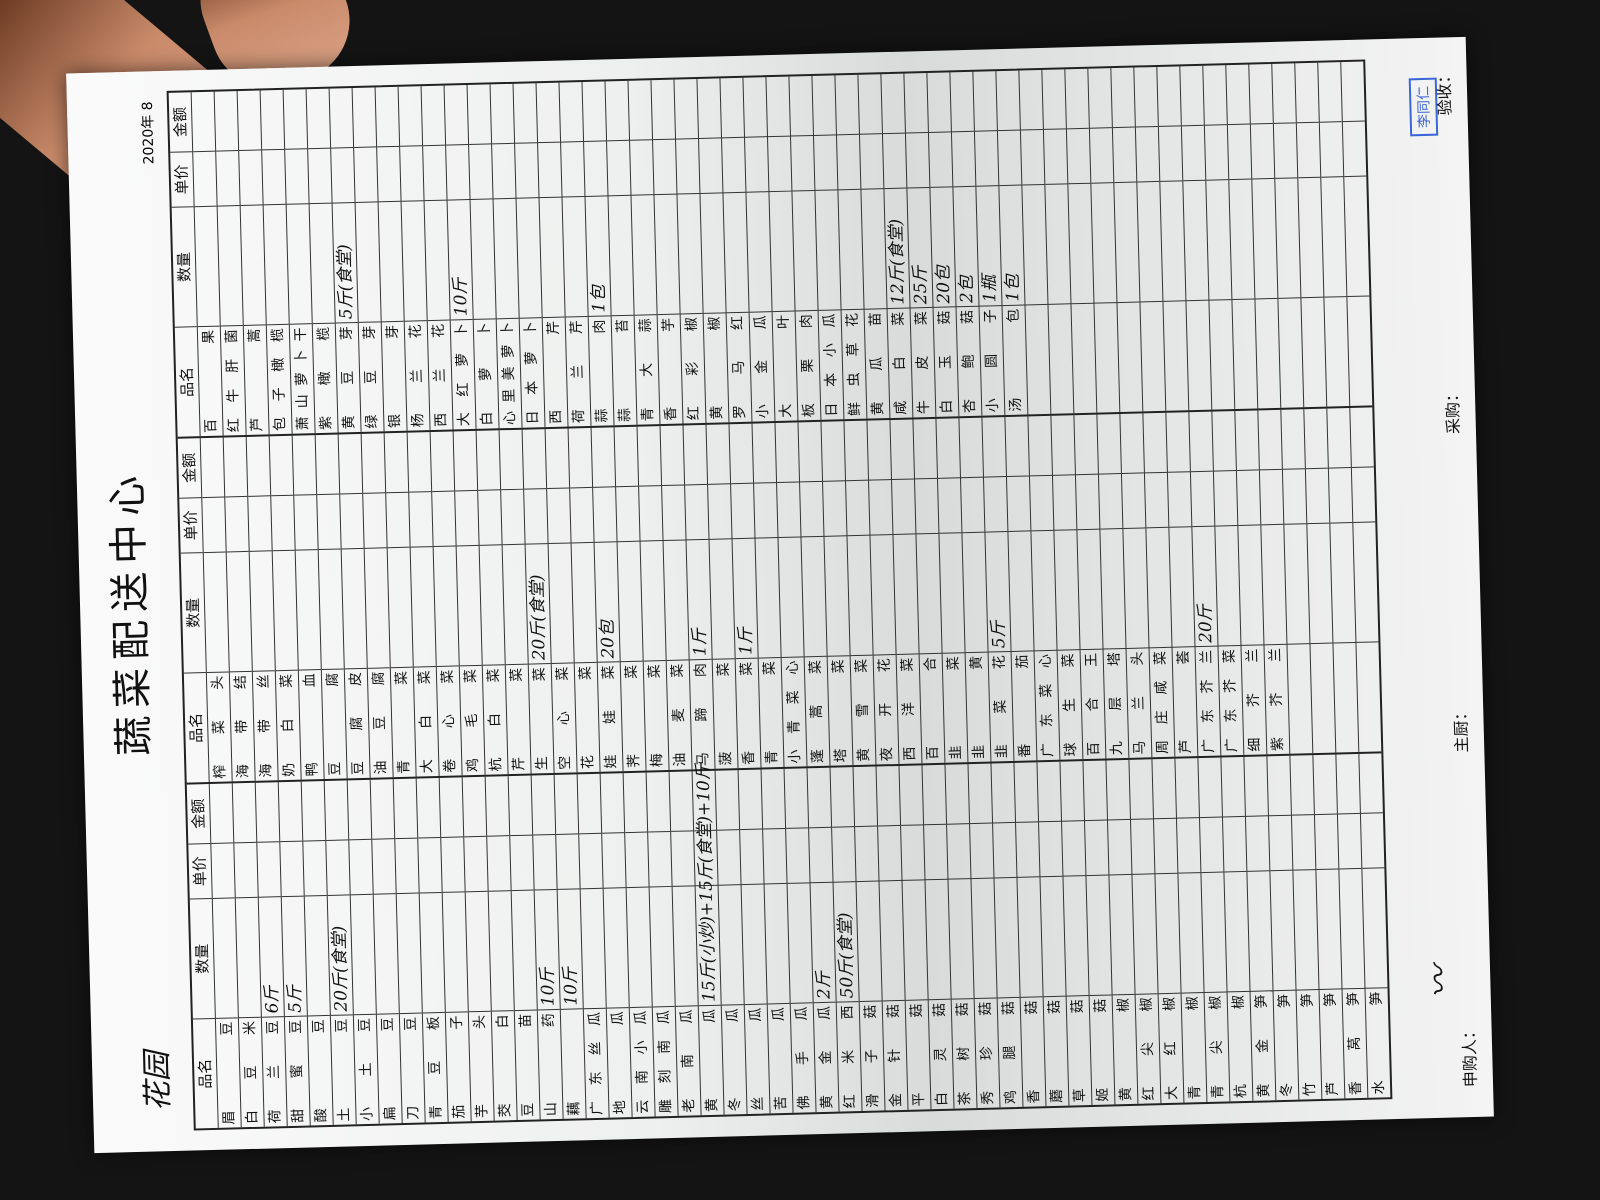 The image size is (1600, 1200). I want to click on item-name: 滑子菇, so click(872, 1056).